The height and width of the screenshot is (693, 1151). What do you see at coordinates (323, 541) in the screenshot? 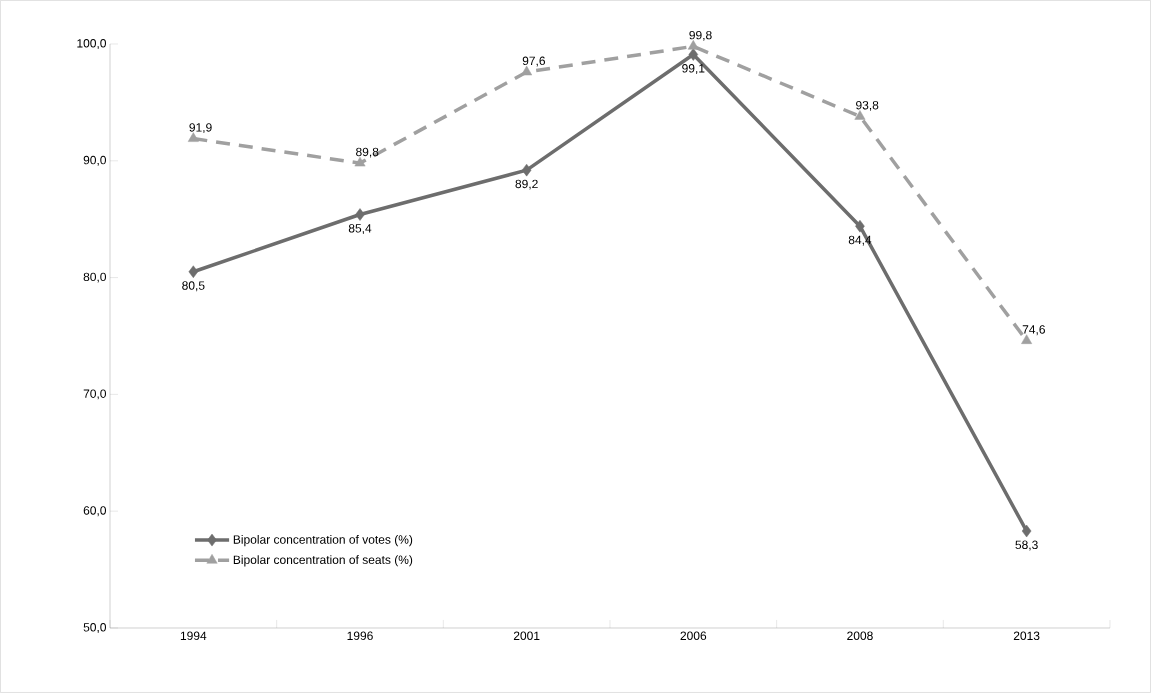
I see `legend-label: Bipolar concentration of votes (%)` at bounding box center [323, 541].